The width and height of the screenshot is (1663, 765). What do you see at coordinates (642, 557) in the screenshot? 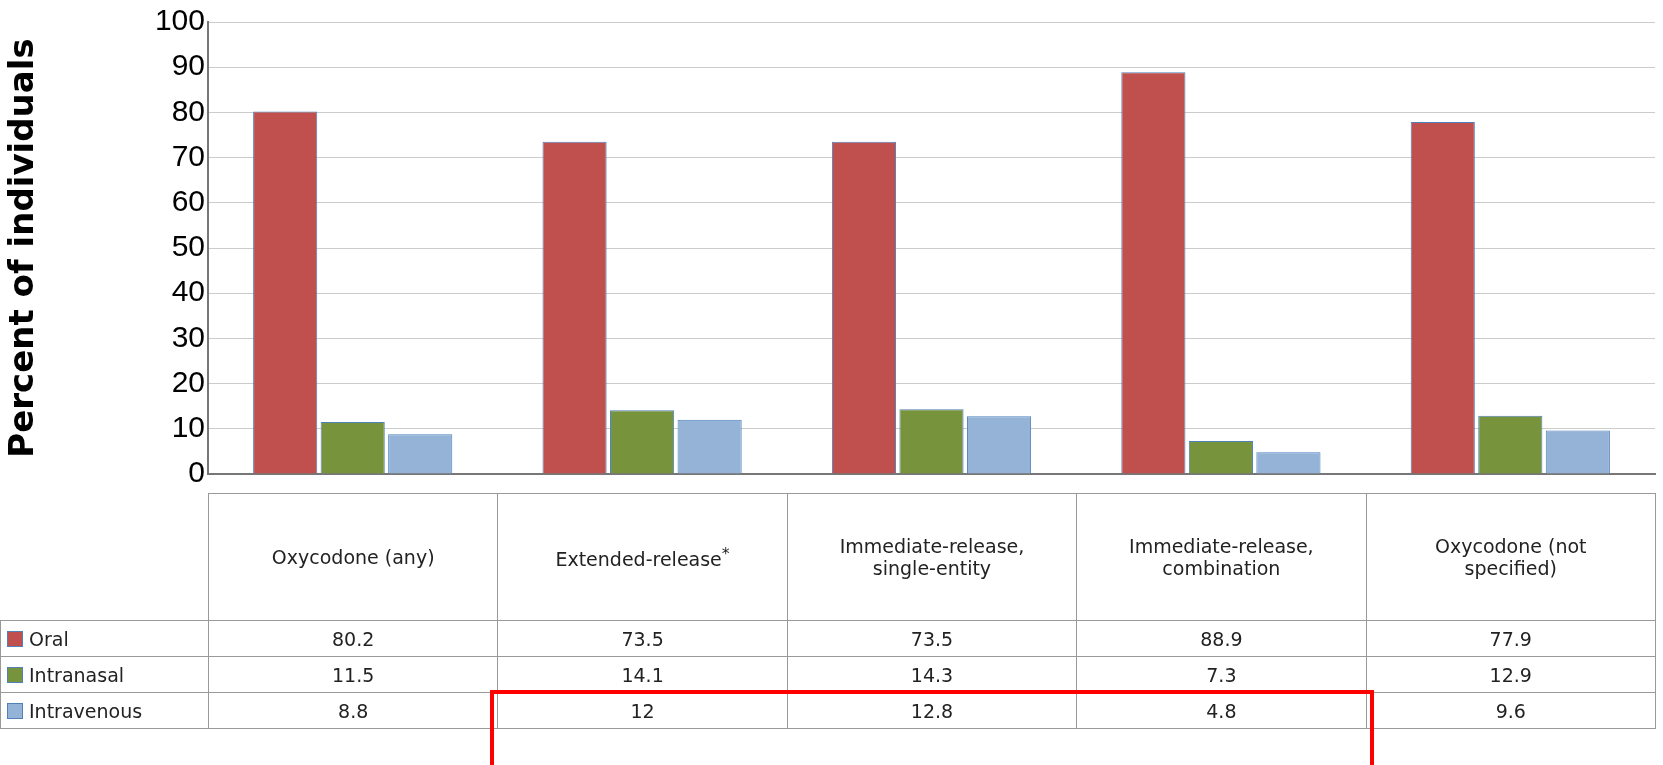
I see `x-tick-label: Extended-release$^{*}$` at bounding box center [642, 557].